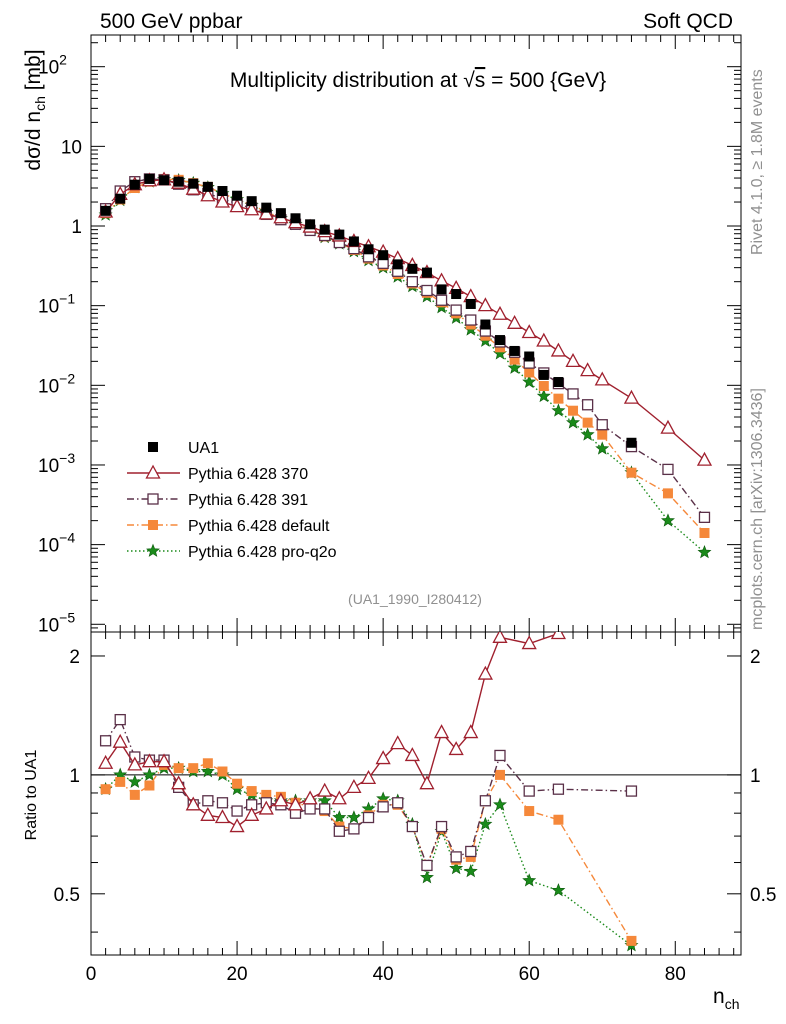 Image resolution: width=786 pixels, height=1024 pixels. I want to click on title-s: s, so click(480, 80).